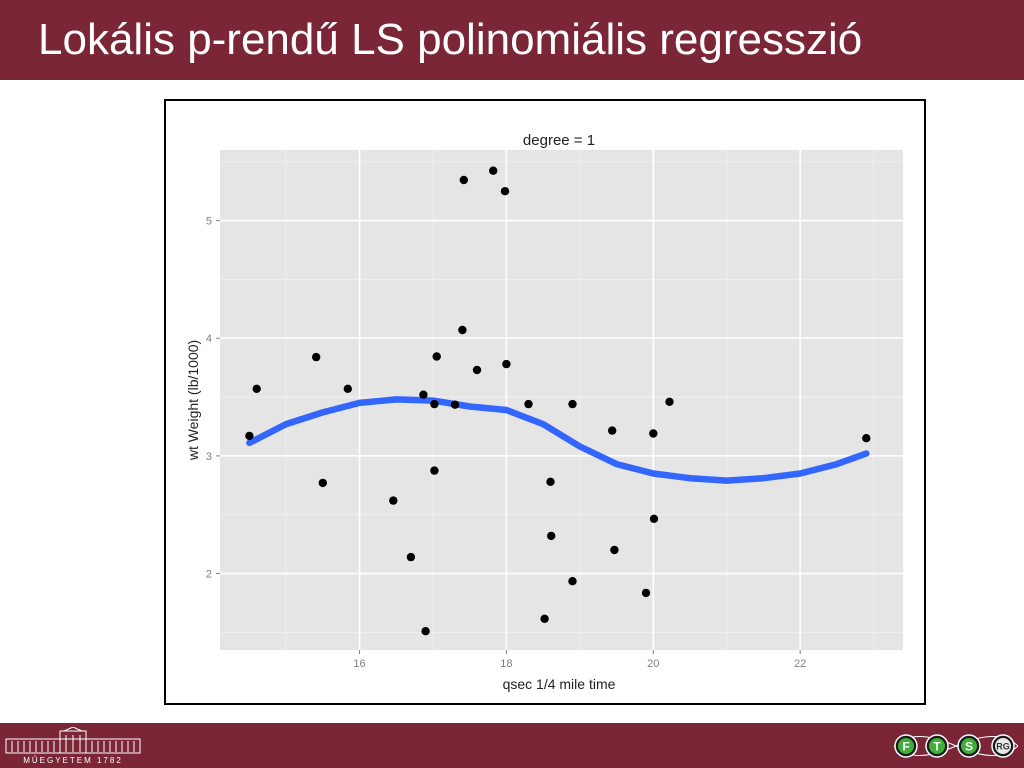 The height and width of the screenshot is (768, 1024). I want to click on y-tick-label: 3, so click(209, 457).